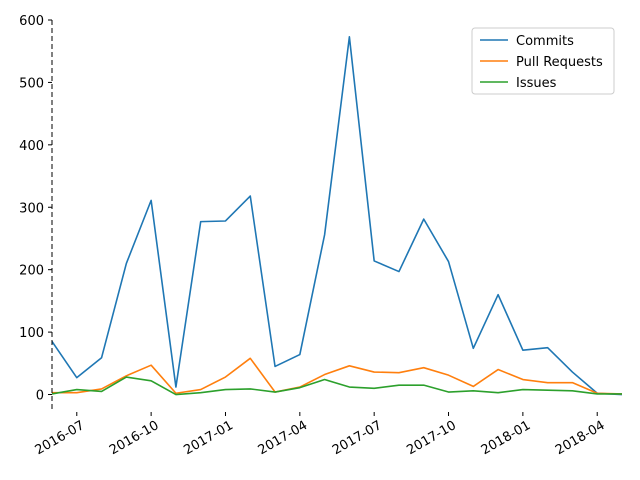 Image resolution: width=640 pixels, height=480 pixels. I want to click on legend-box, so click(543, 61).